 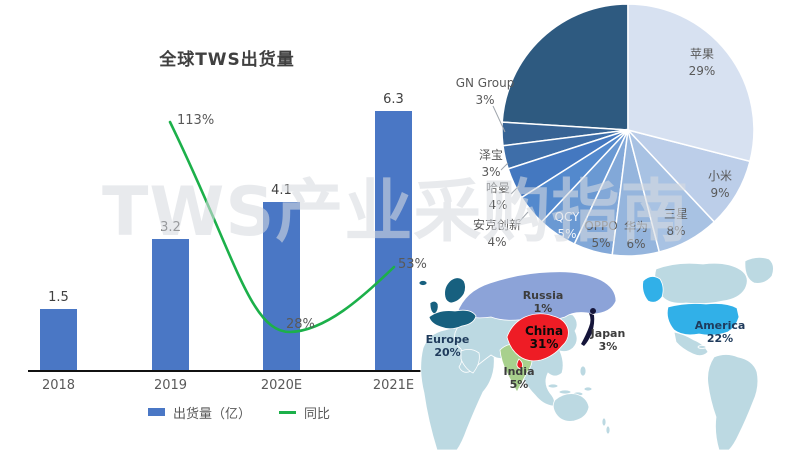 What do you see at coordinates (490, 163) in the screenshot?
I see `pie-label-zebao: 泽宝 3%` at bounding box center [490, 163].